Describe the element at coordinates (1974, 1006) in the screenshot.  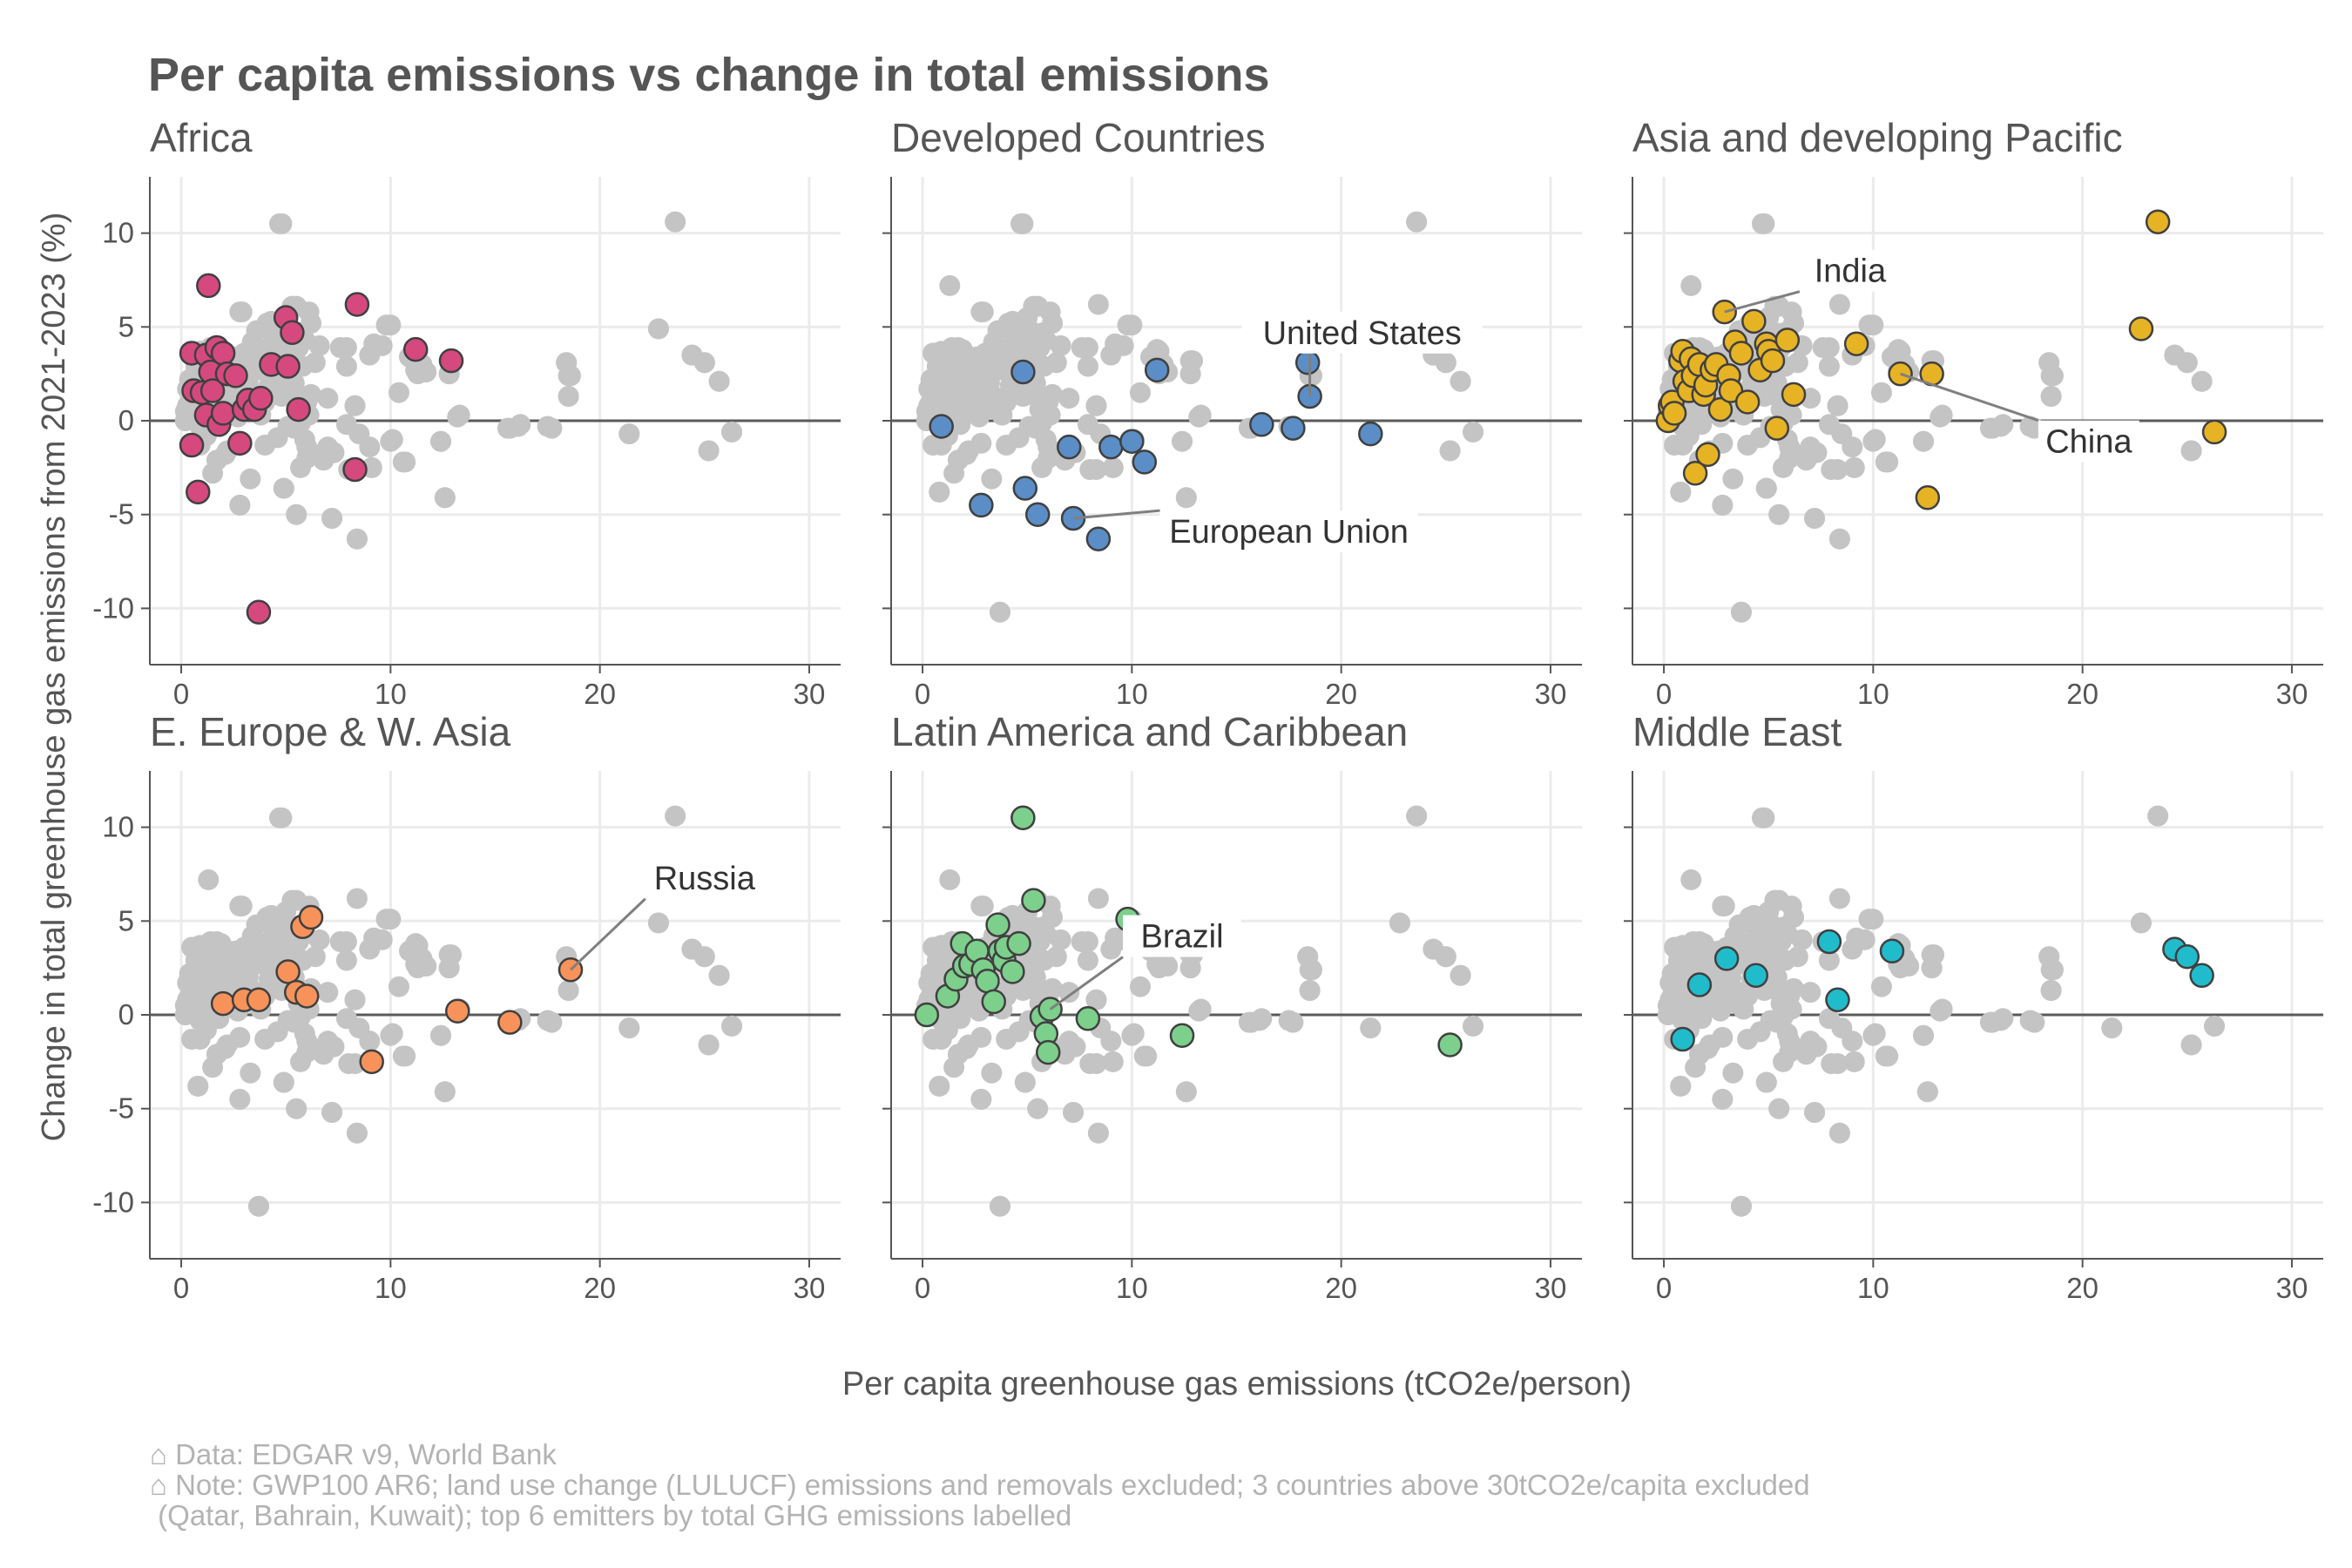
I see `facet-middle-east: Middle East 0 10 20 30` at that location.